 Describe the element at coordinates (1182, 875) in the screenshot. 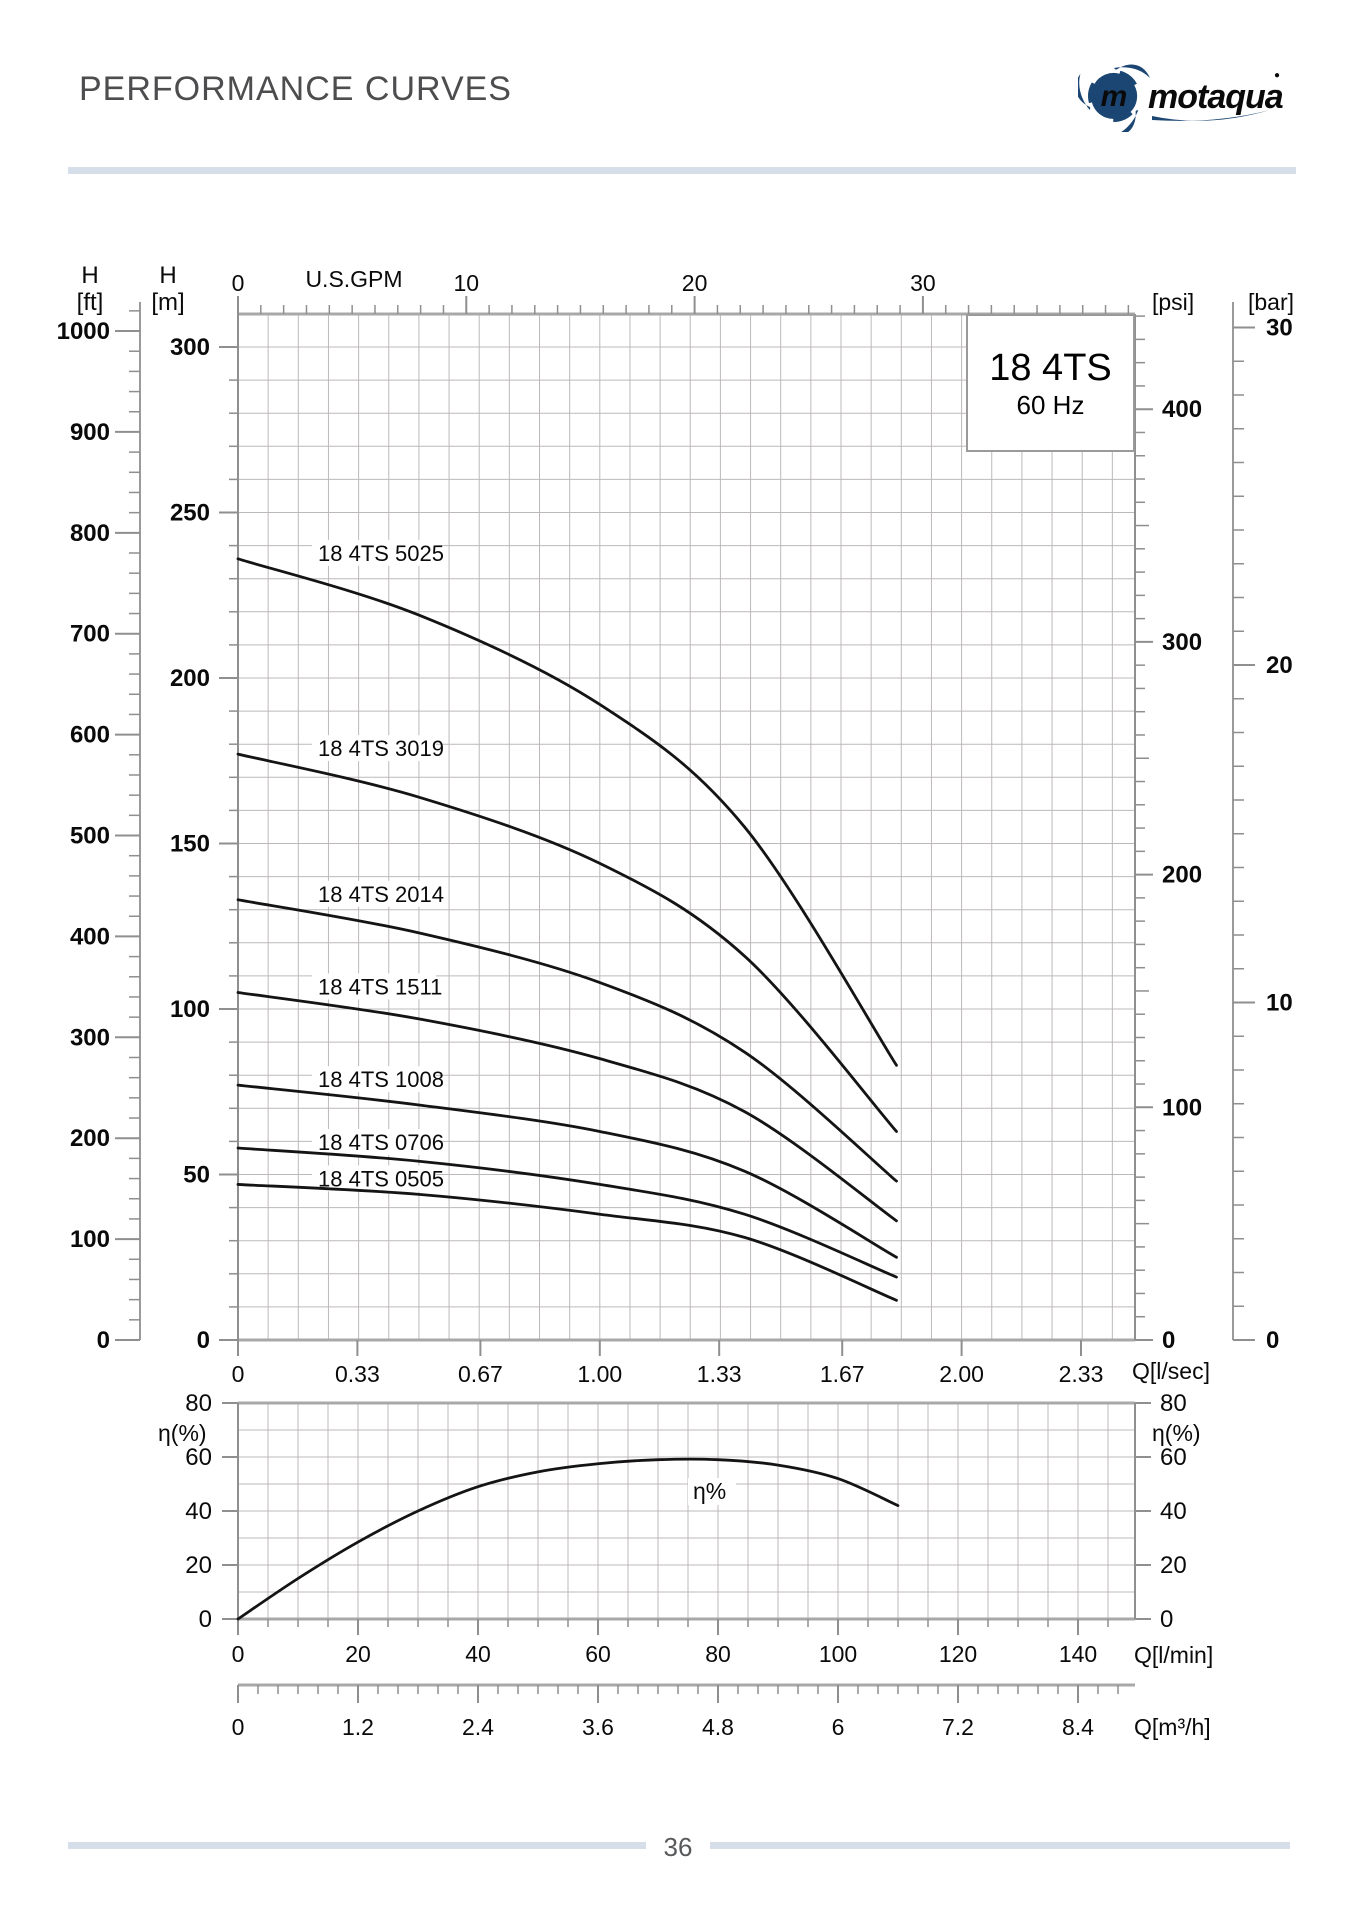

I see `psi-scale-labels: 0 100 200 300 400` at that location.